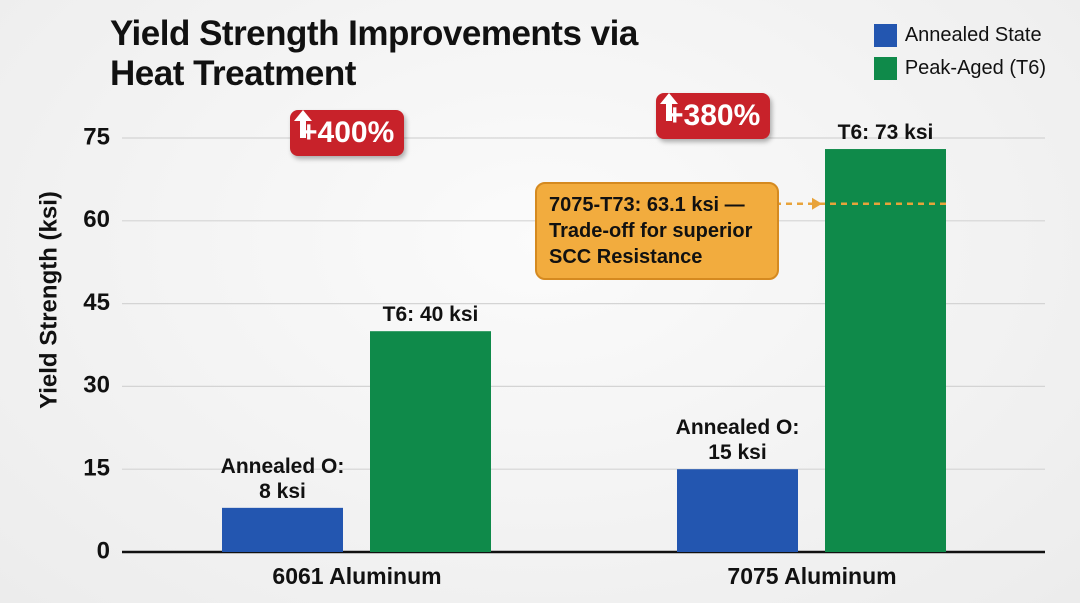 The height and width of the screenshot is (603, 1080). I want to click on legend: Annealed State Peak-Aged (T6), so click(959, 57).